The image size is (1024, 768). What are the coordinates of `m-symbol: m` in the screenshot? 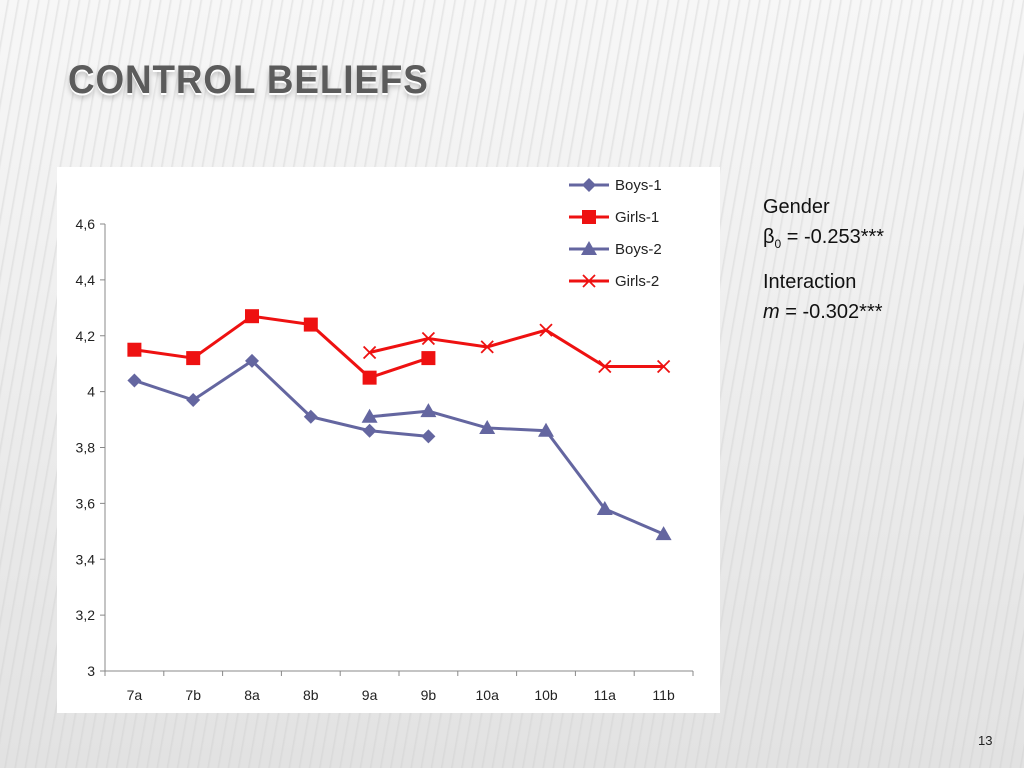 It's located at (771, 312).